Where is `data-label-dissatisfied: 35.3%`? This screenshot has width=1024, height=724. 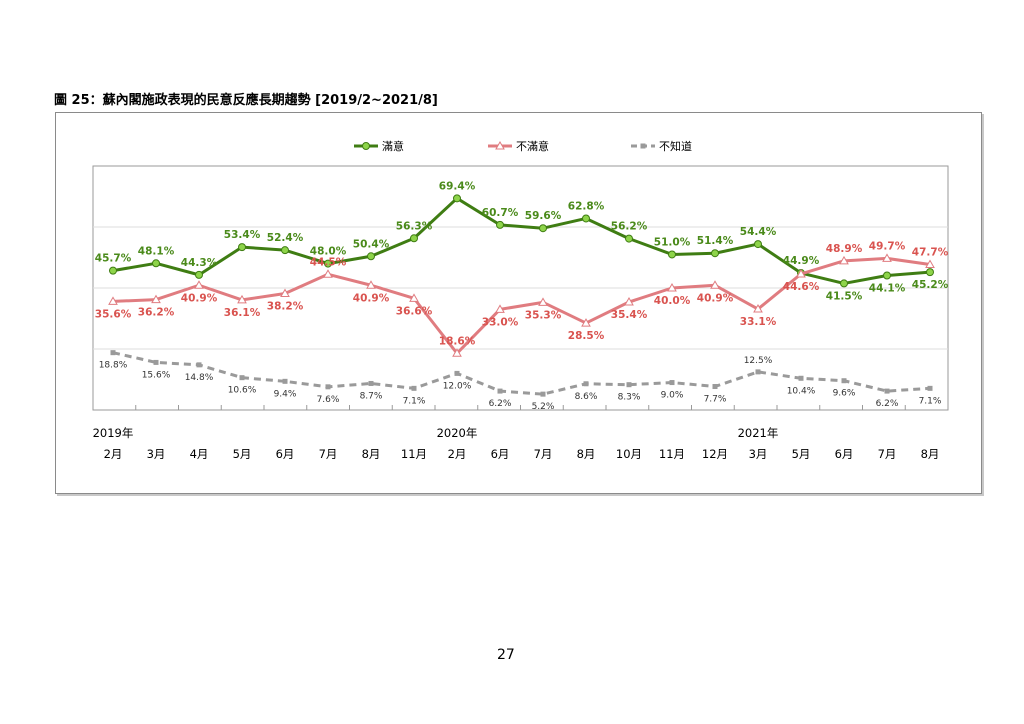 data-label-dissatisfied: 35.3% is located at coordinates (543, 315).